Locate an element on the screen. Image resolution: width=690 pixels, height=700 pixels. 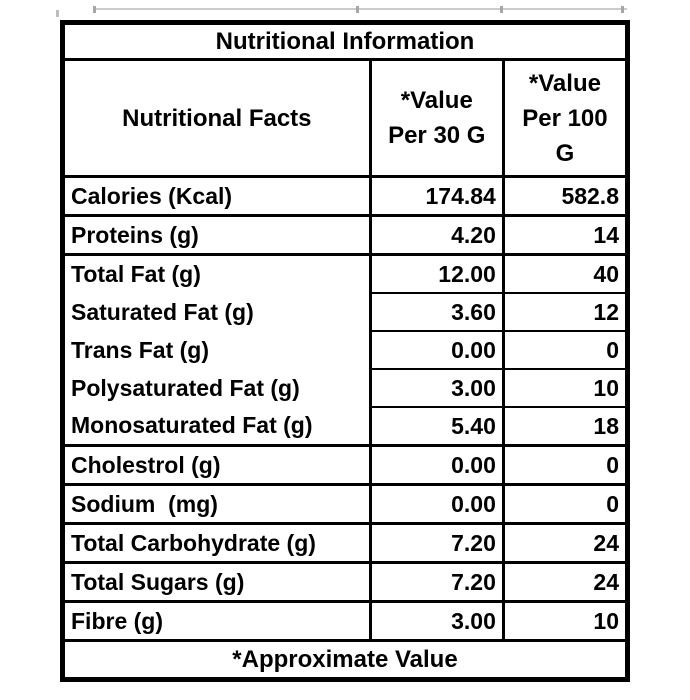
table-row-monosaturated-fat: Monosaturated Fat (g) 5.40 18 is located at coordinates (345, 426).